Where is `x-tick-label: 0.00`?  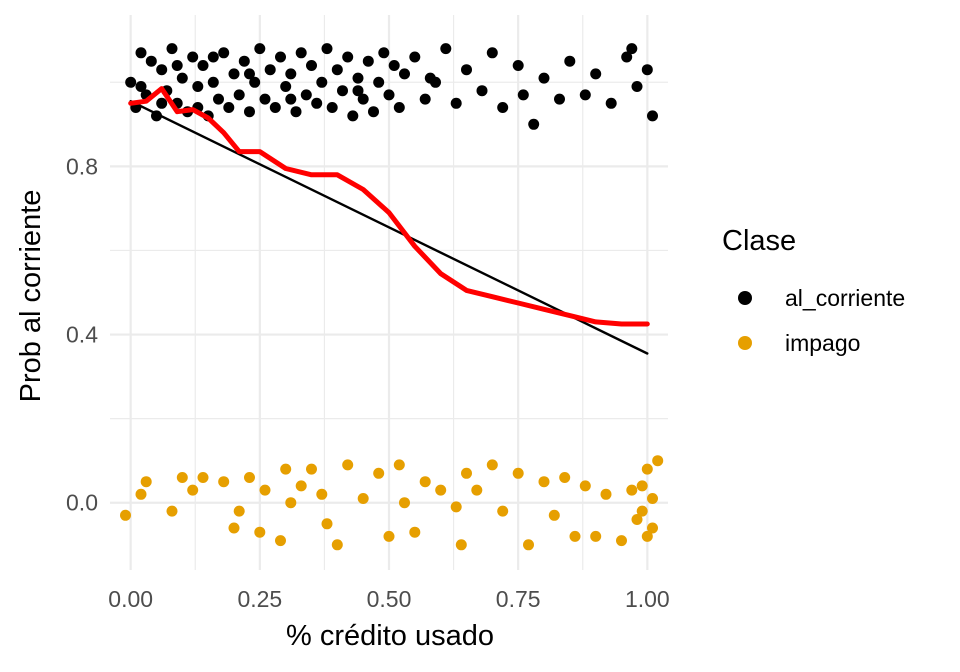
x-tick-label: 0.00 is located at coordinates (130, 599).